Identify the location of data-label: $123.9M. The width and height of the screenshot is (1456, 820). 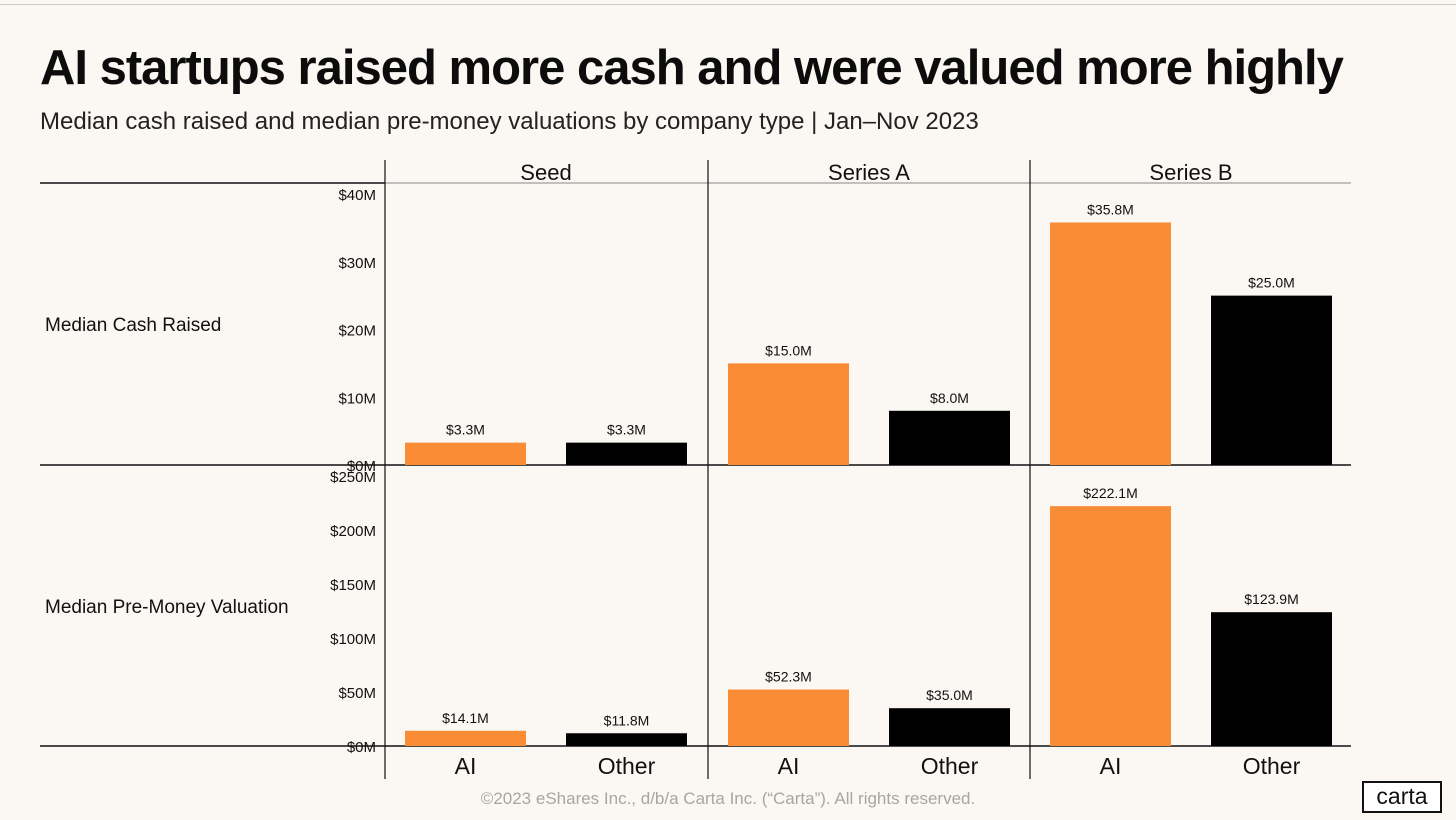
(1271, 599).